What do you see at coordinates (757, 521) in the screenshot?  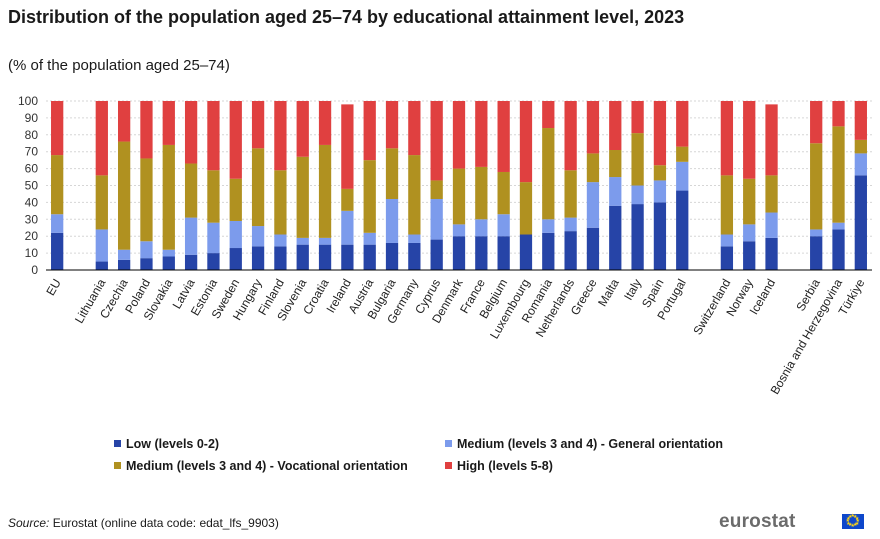 I see `eurostat-logo: eurostat` at bounding box center [757, 521].